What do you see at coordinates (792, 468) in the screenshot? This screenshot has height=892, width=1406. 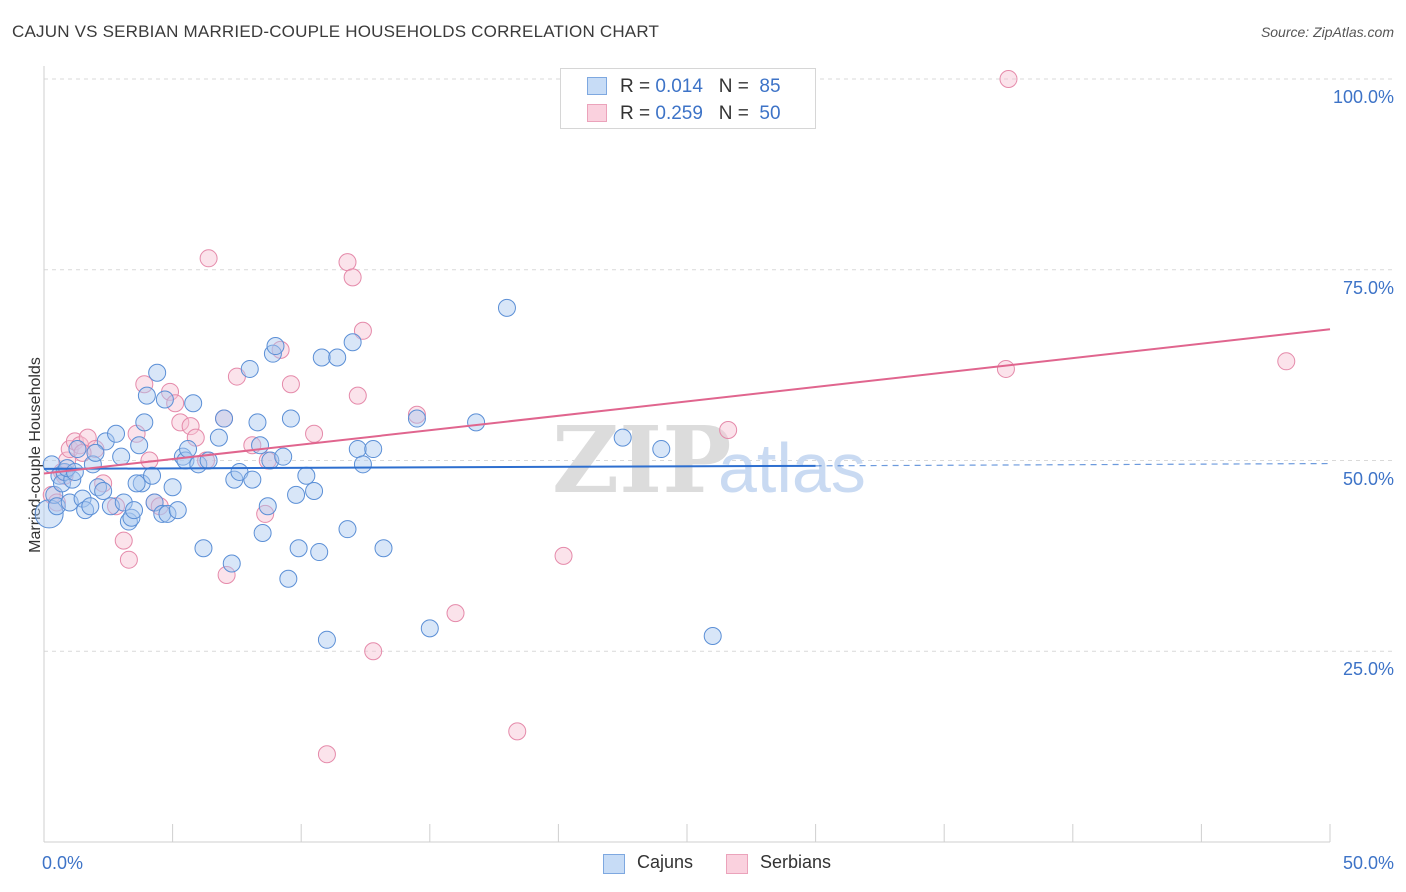 I see `watermark-atlas: atlas` at bounding box center [792, 468].